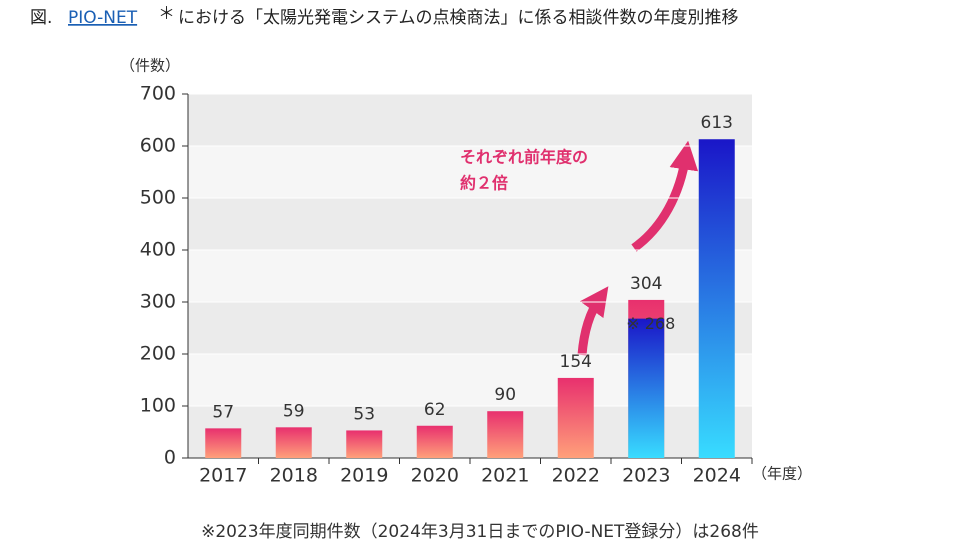 This screenshot has height=556, width=962. I want to click on title-mark: ＊, so click(166, 14).